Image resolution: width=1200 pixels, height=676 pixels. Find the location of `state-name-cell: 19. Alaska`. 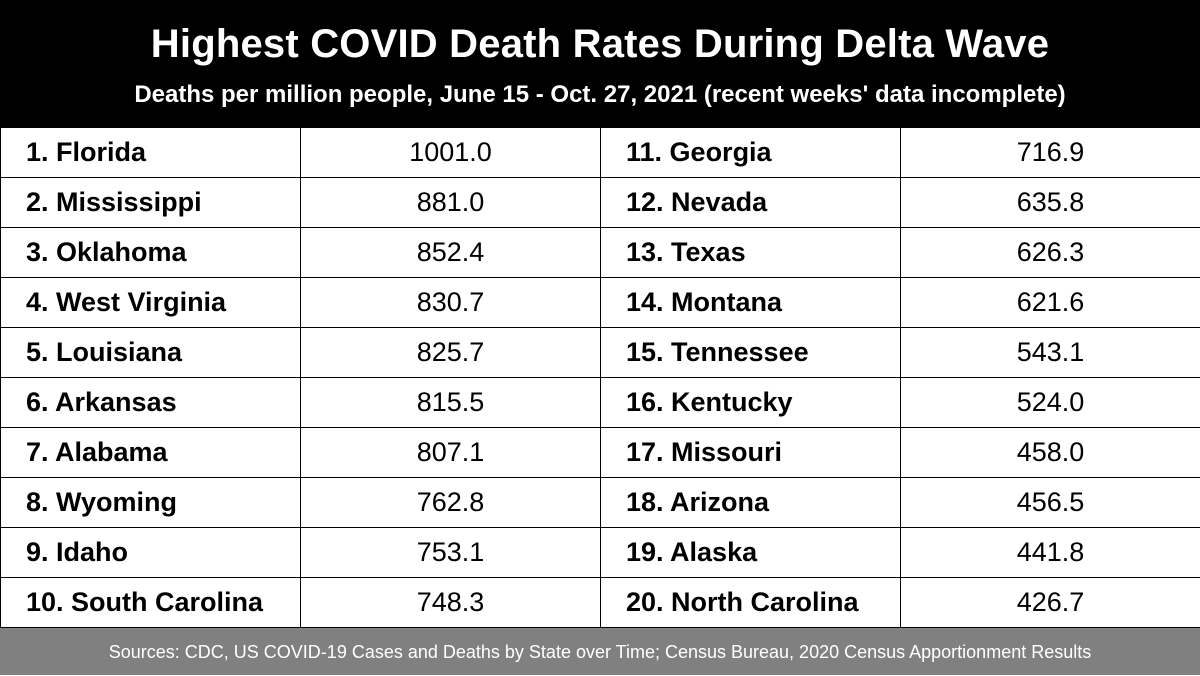

state-name-cell: 19. Alaska is located at coordinates (751, 553).